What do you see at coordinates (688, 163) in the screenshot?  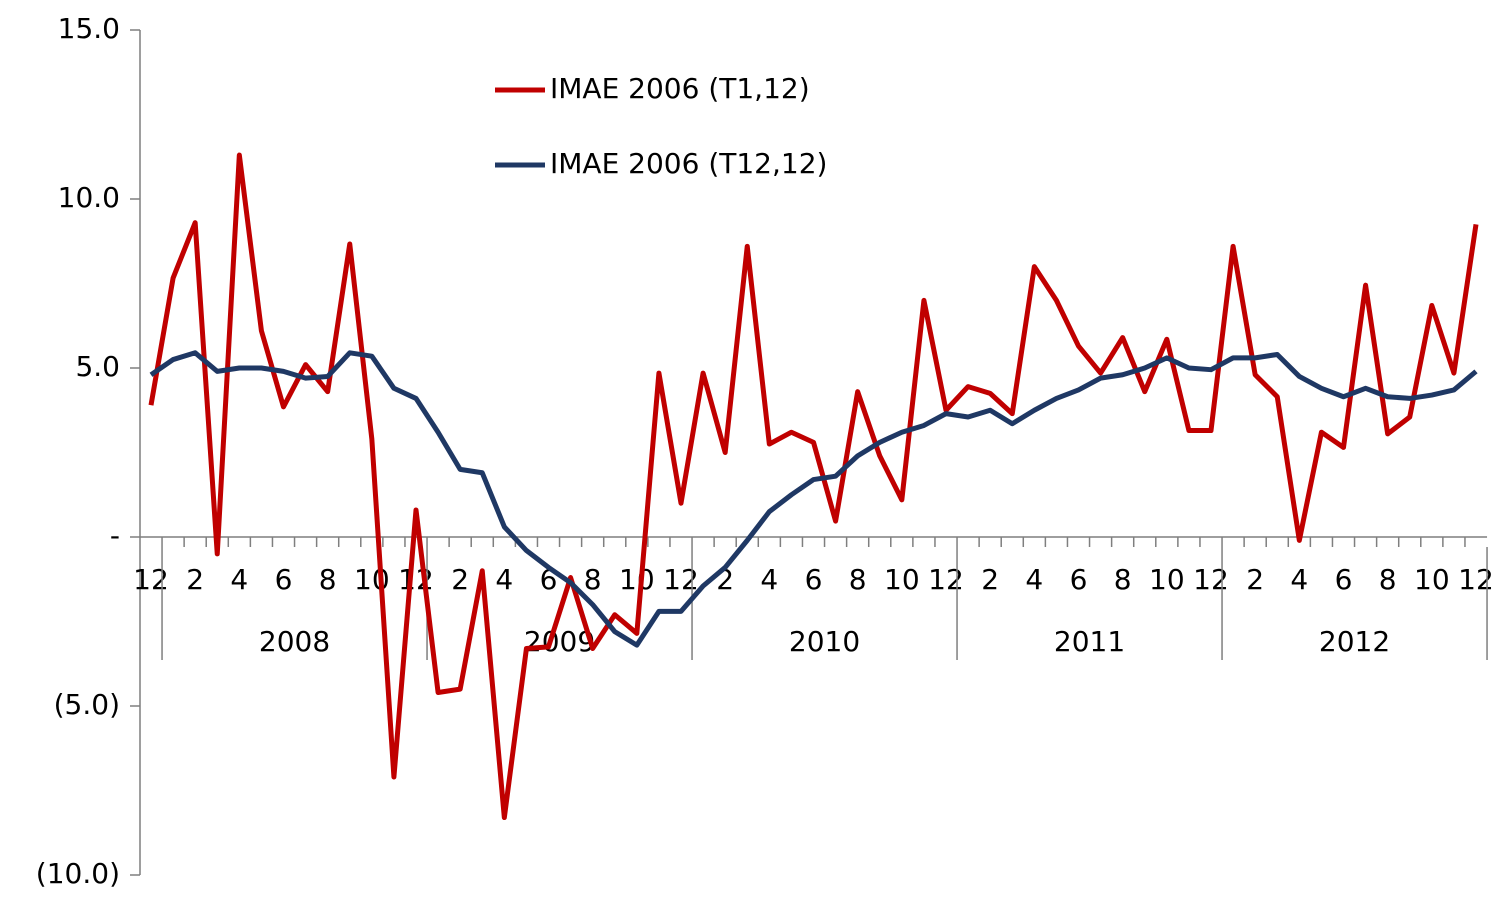 I see `legend-label: IMAE 2006 (T12,12)` at bounding box center [688, 163].